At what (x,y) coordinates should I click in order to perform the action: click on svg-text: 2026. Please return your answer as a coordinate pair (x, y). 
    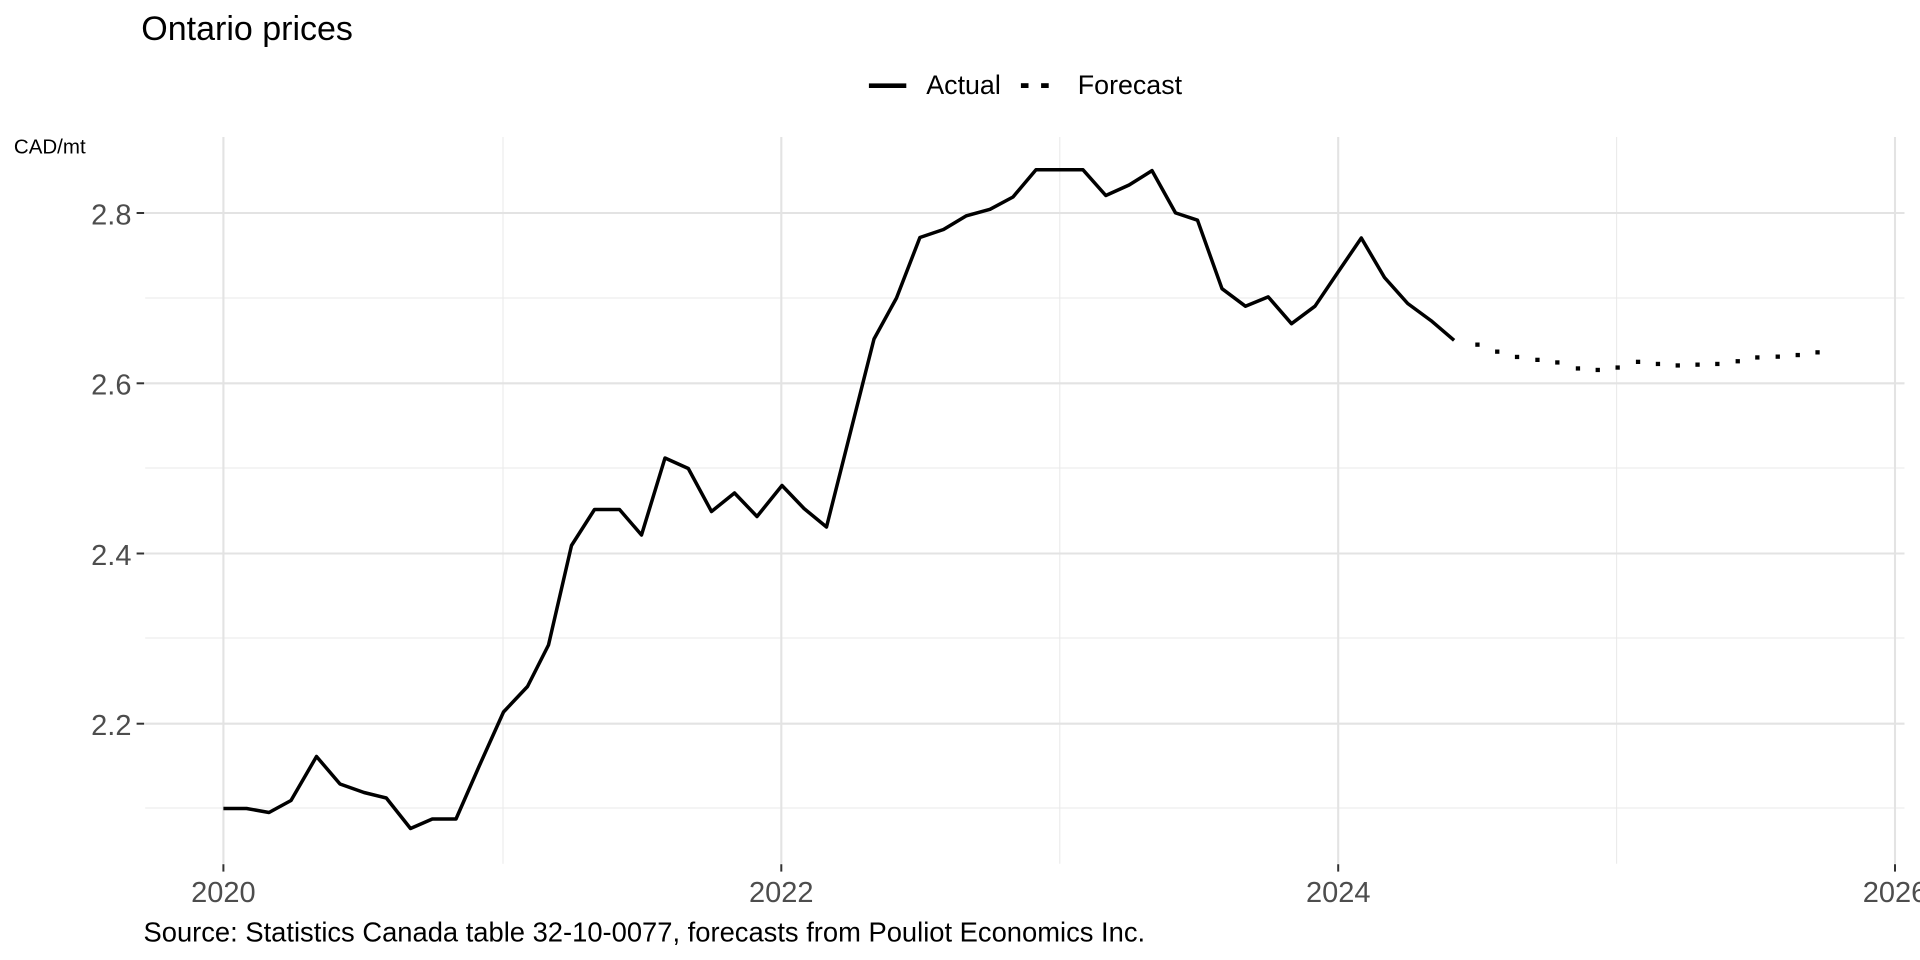
    Looking at the image, I should click on (1891, 893).